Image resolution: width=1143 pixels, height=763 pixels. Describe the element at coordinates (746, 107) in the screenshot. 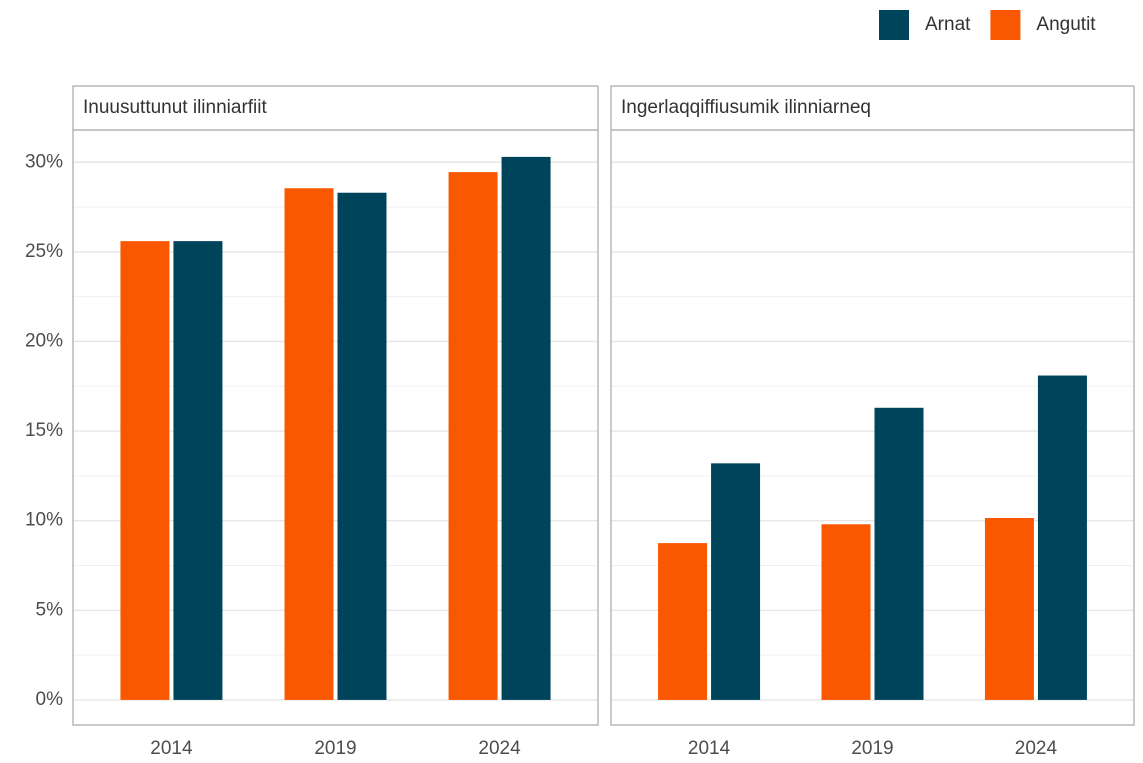

I see `panel-title: Ingerlaqqiffiusumik ilinniarneq` at that location.